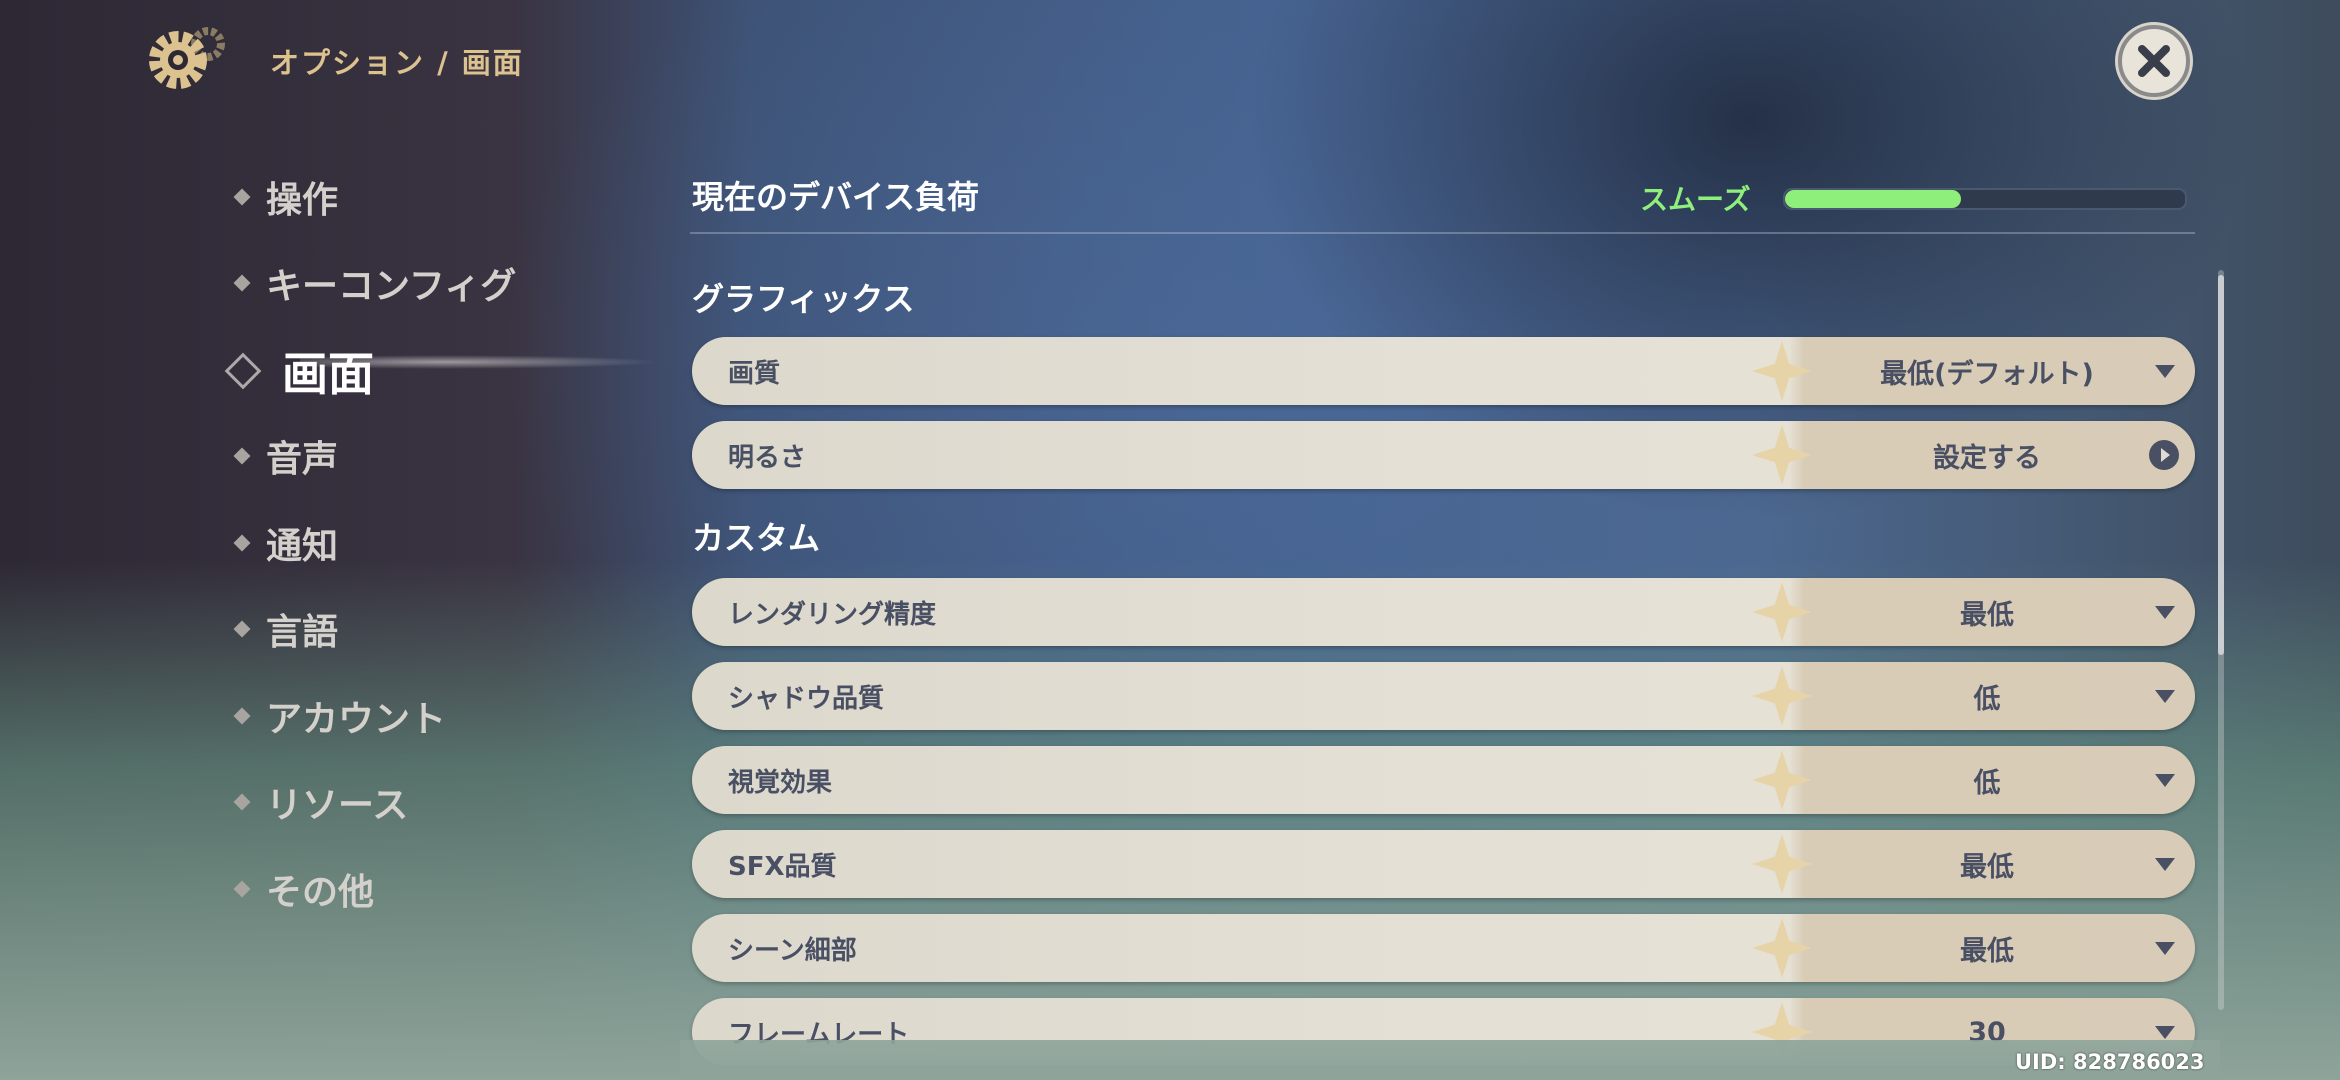 The width and height of the screenshot is (2340, 1080). I want to click on sidebar-item-label: 言語, so click(302, 632).